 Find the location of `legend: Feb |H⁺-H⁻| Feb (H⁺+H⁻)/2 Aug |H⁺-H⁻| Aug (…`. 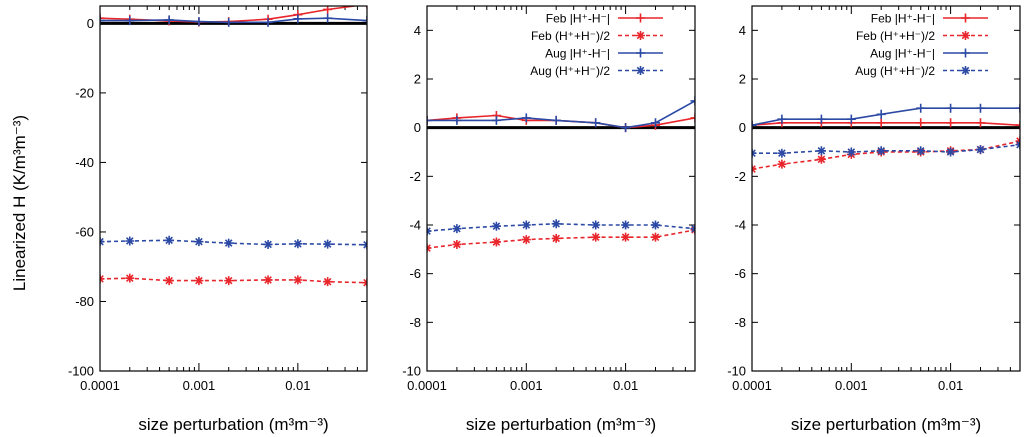

legend: Feb |H⁺-H⁻| Feb (H⁺+H⁻)/2 Aug |H⁺-H⁻| Aug (… is located at coordinates (596, 45).